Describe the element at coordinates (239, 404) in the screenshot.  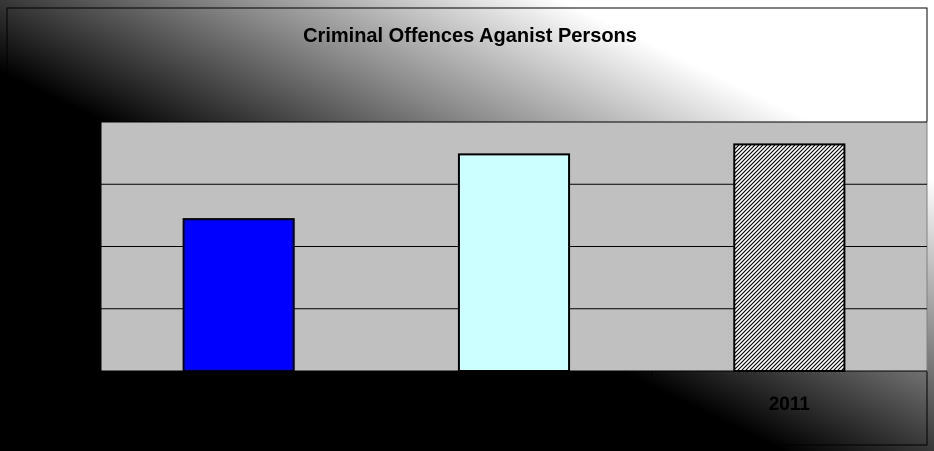
I see `x-tick-label: 2013` at that location.